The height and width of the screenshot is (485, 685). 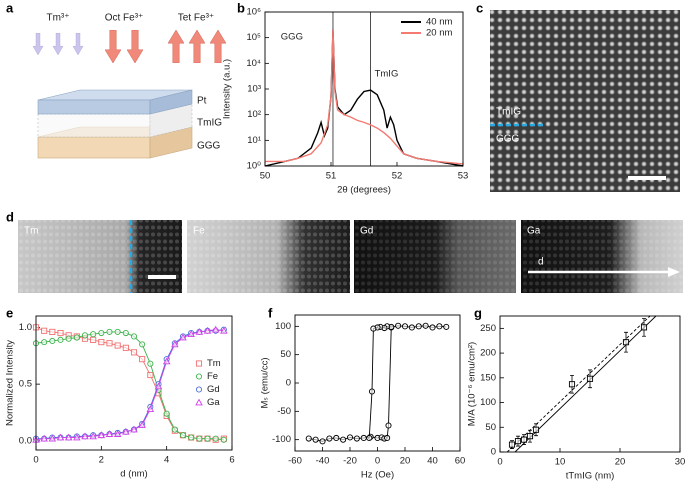 I want to click on x-tick-label: 51, so click(x=331, y=176).